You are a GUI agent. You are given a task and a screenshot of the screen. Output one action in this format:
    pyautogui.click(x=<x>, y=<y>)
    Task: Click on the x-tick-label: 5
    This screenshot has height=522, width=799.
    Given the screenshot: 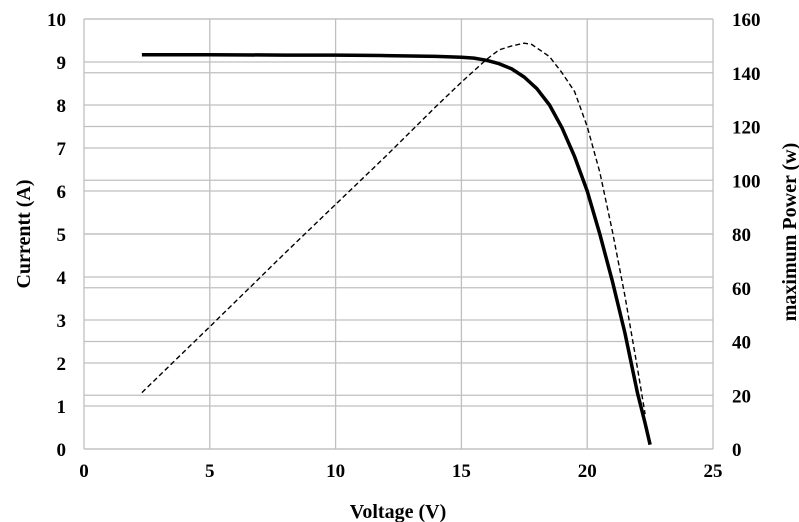 What is the action you would take?
    pyautogui.click(x=210, y=471)
    